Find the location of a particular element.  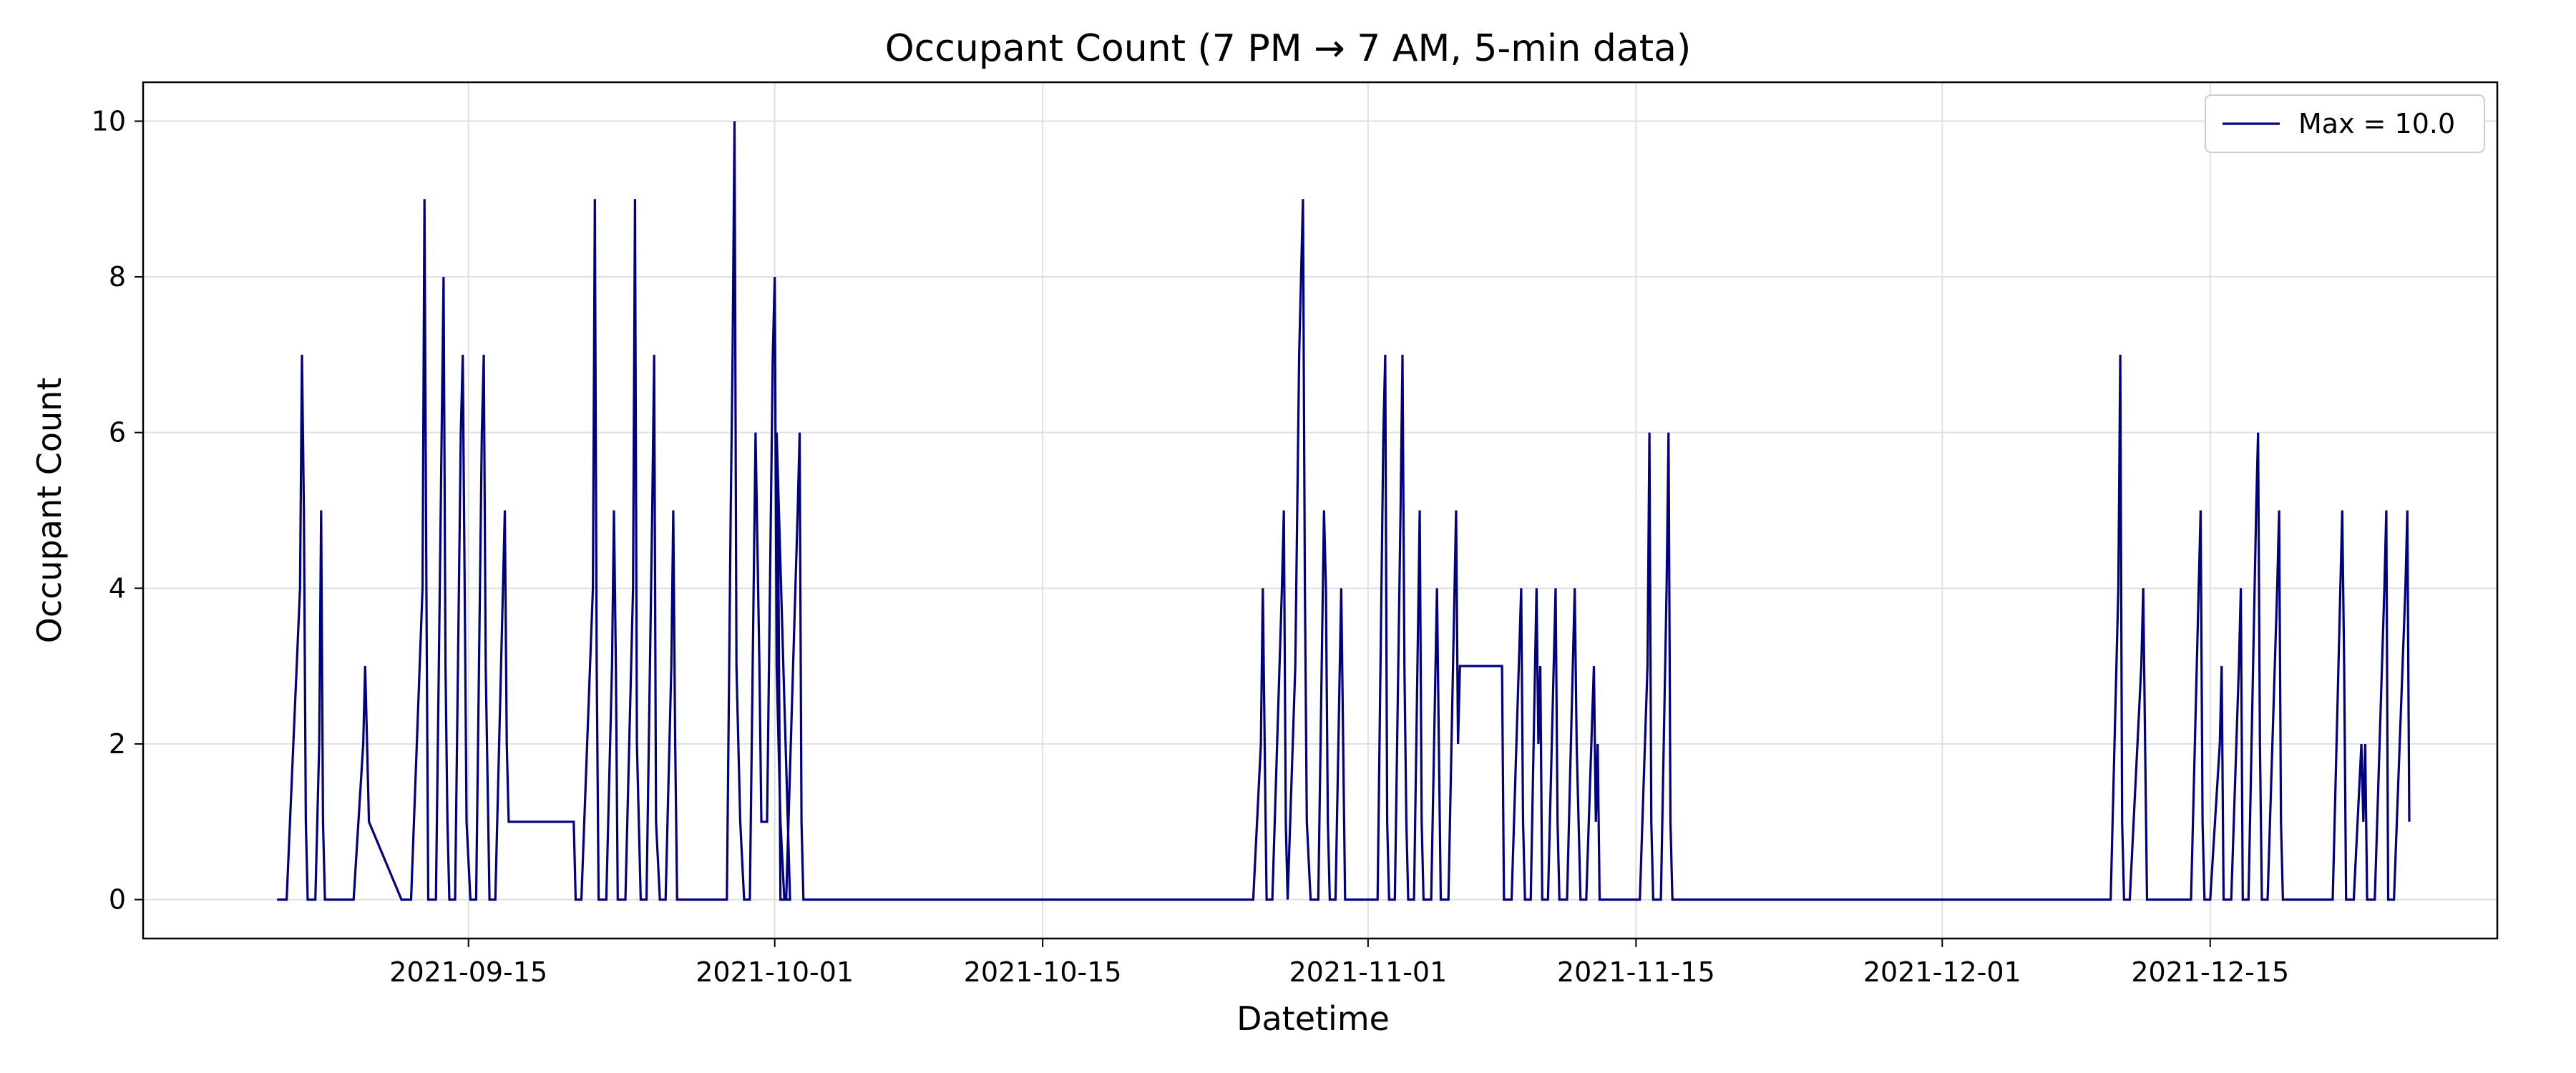

x-tick-label: 2021-10-01 is located at coordinates (775, 972).